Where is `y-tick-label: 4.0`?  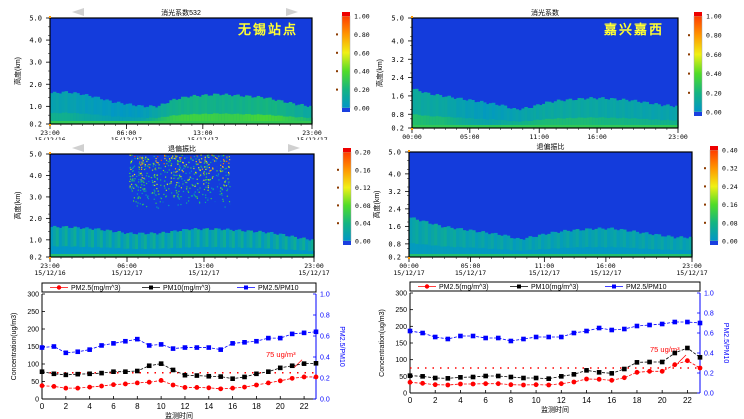 y-tick-label: 4.0 is located at coordinates (35, 41).